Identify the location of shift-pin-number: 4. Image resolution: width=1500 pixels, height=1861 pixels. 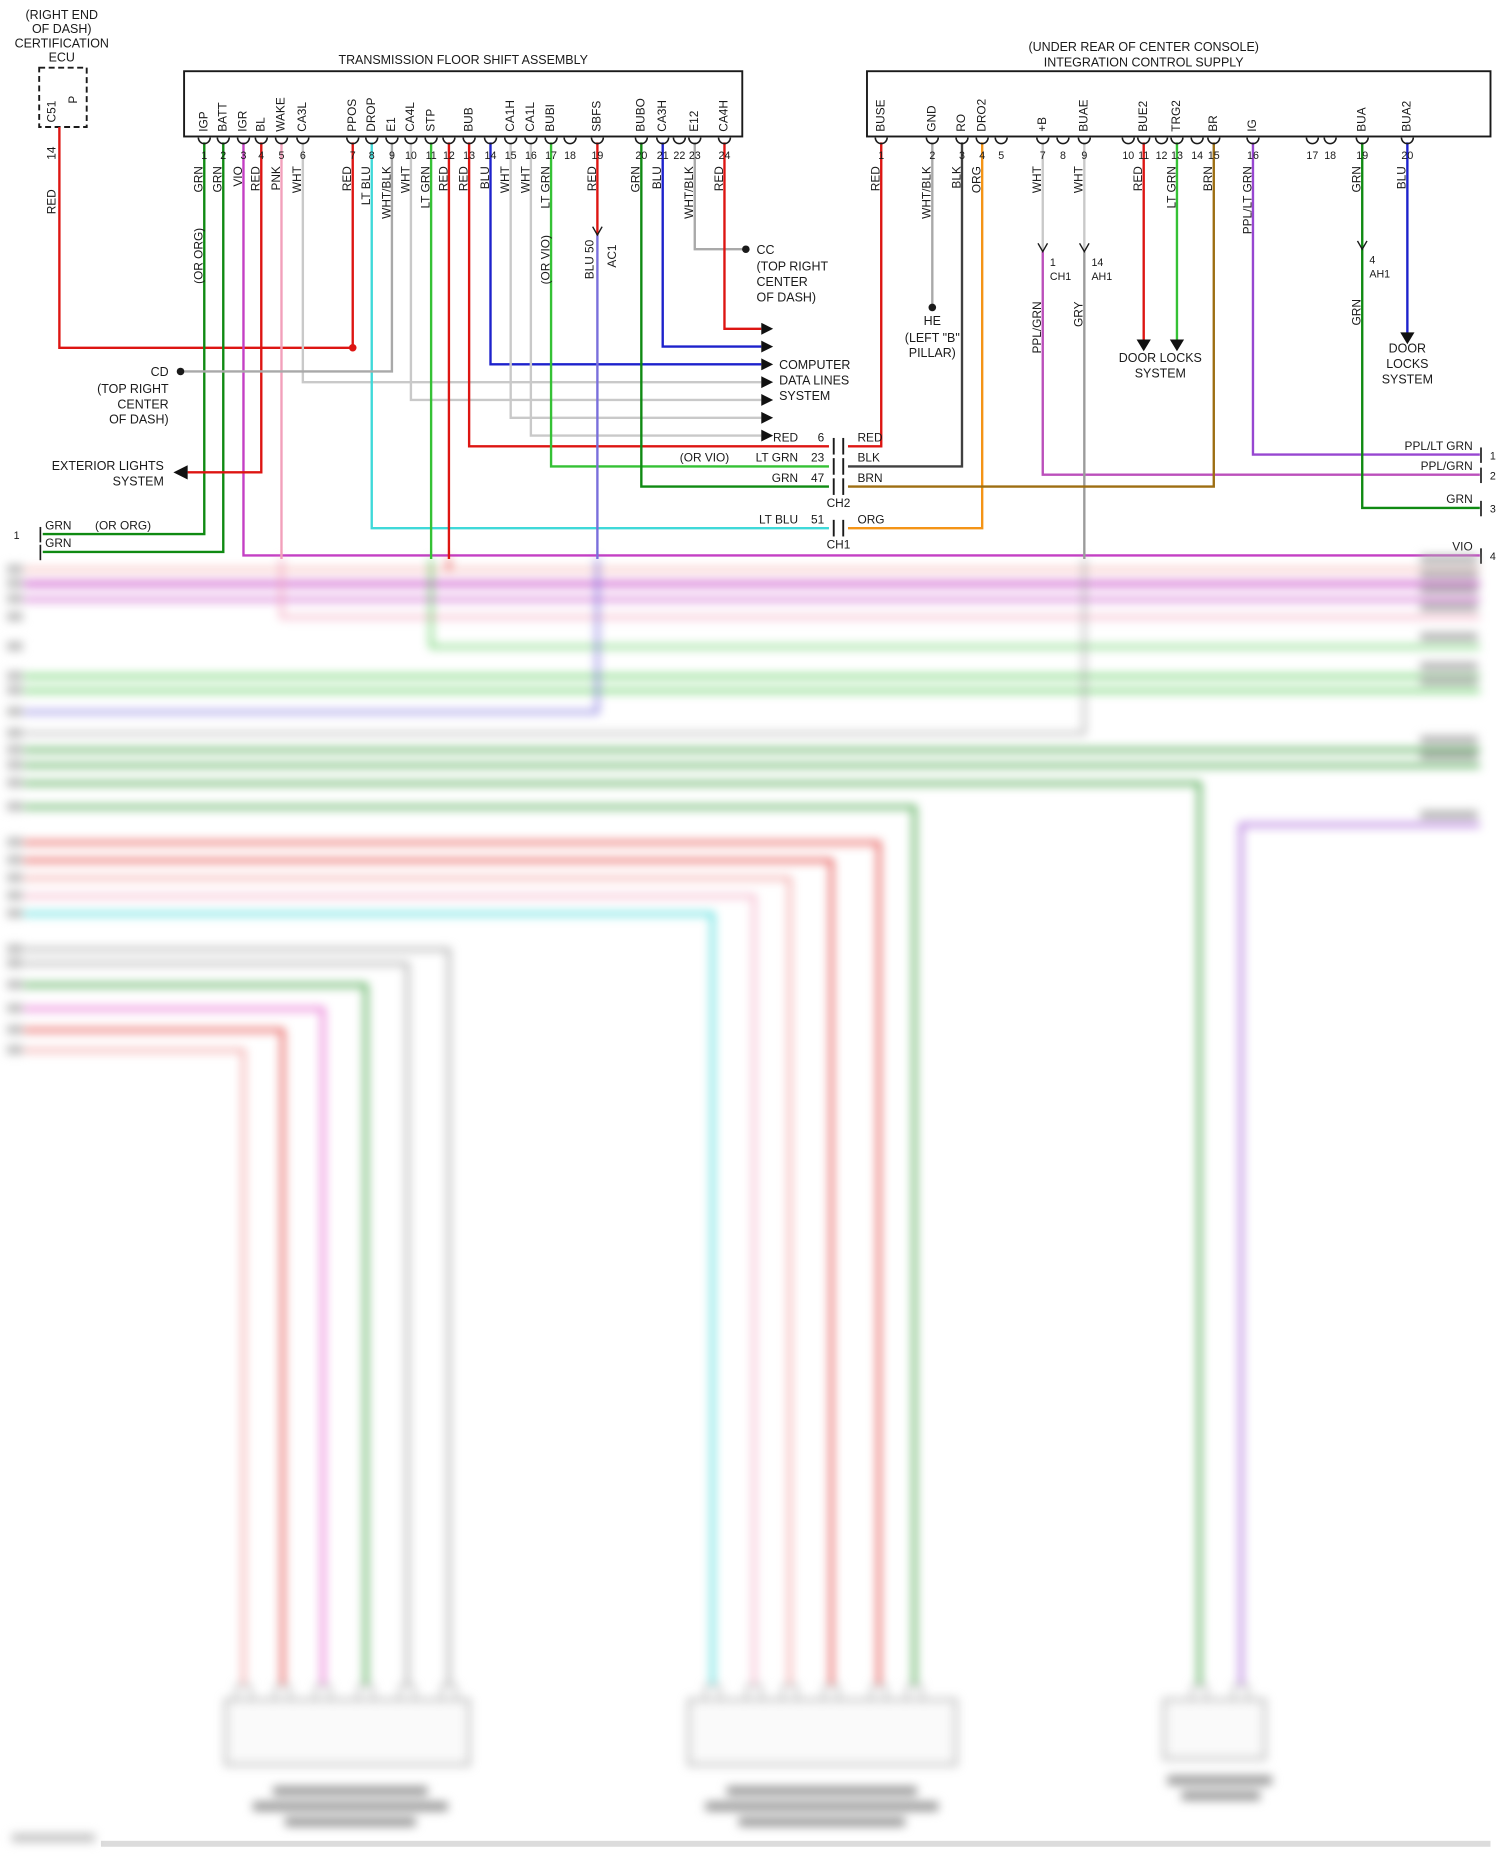
(261, 156).